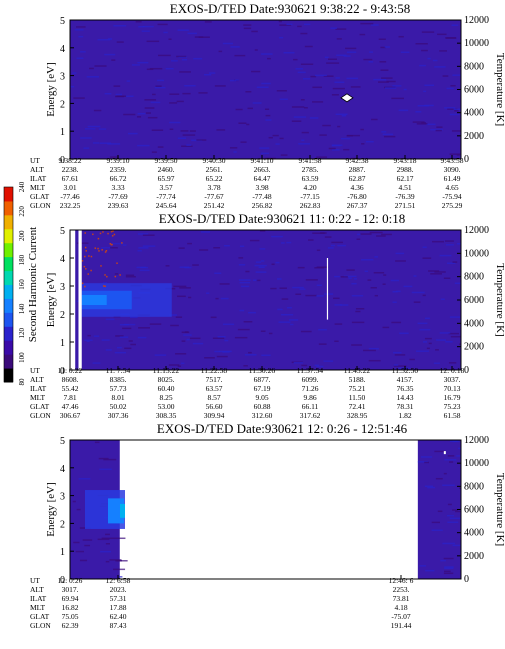  Describe the element at coordinates (214, 169) in the screenshot. I see `ephemeris-value: 2561.` at that location.